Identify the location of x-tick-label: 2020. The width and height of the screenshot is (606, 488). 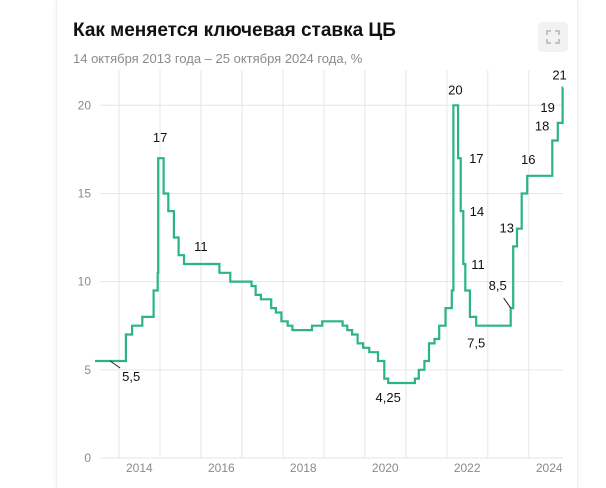
(385, 468).